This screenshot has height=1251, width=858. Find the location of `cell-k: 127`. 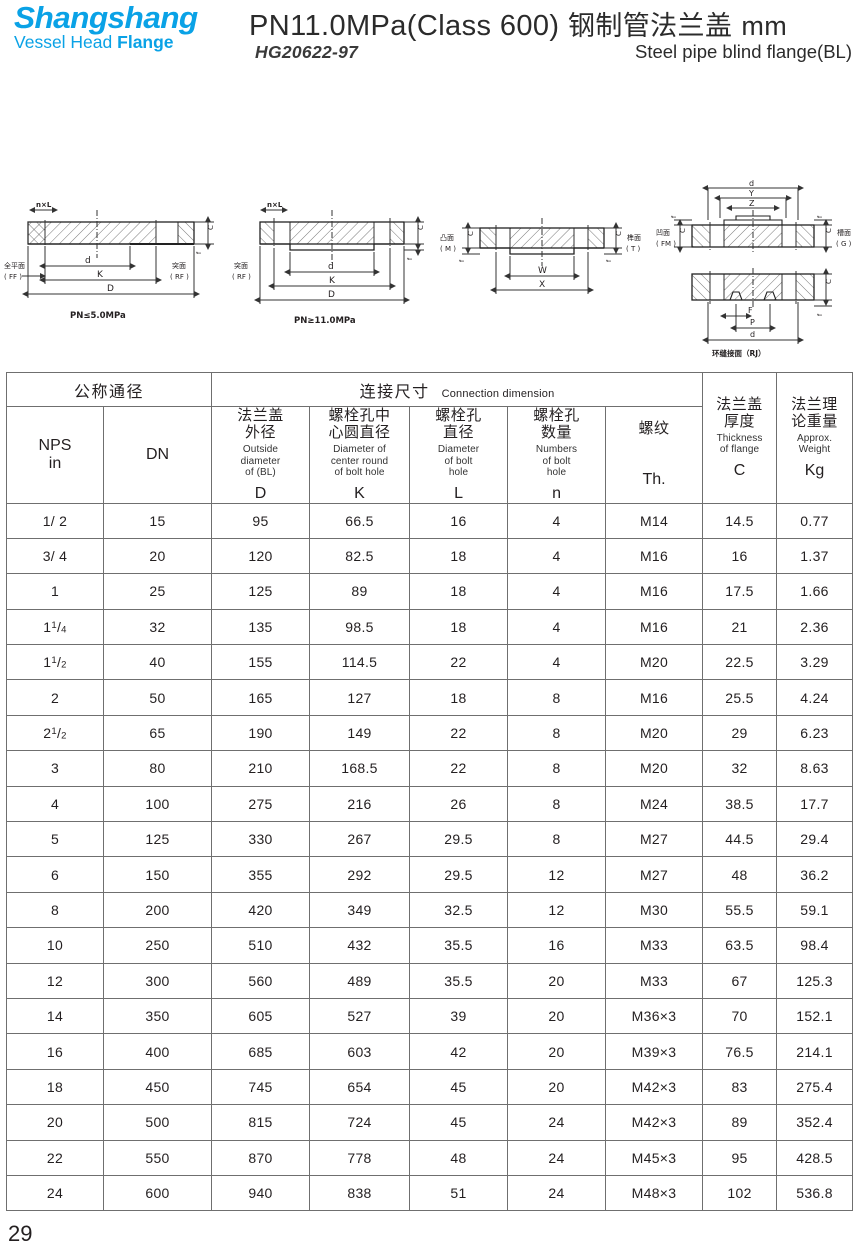

cell-k: 127 is located at coordinates (360, 697).